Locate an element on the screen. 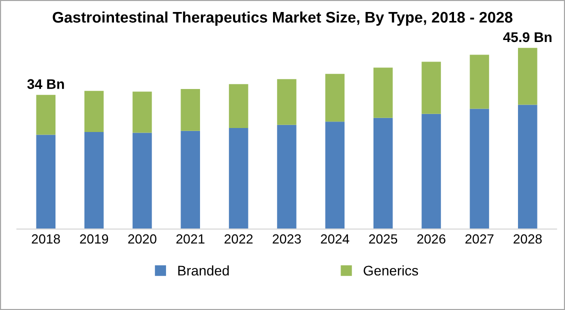 This screenshot has width=565, height=310. x-tick-label: 2026 is located at coordinates (431, 239).